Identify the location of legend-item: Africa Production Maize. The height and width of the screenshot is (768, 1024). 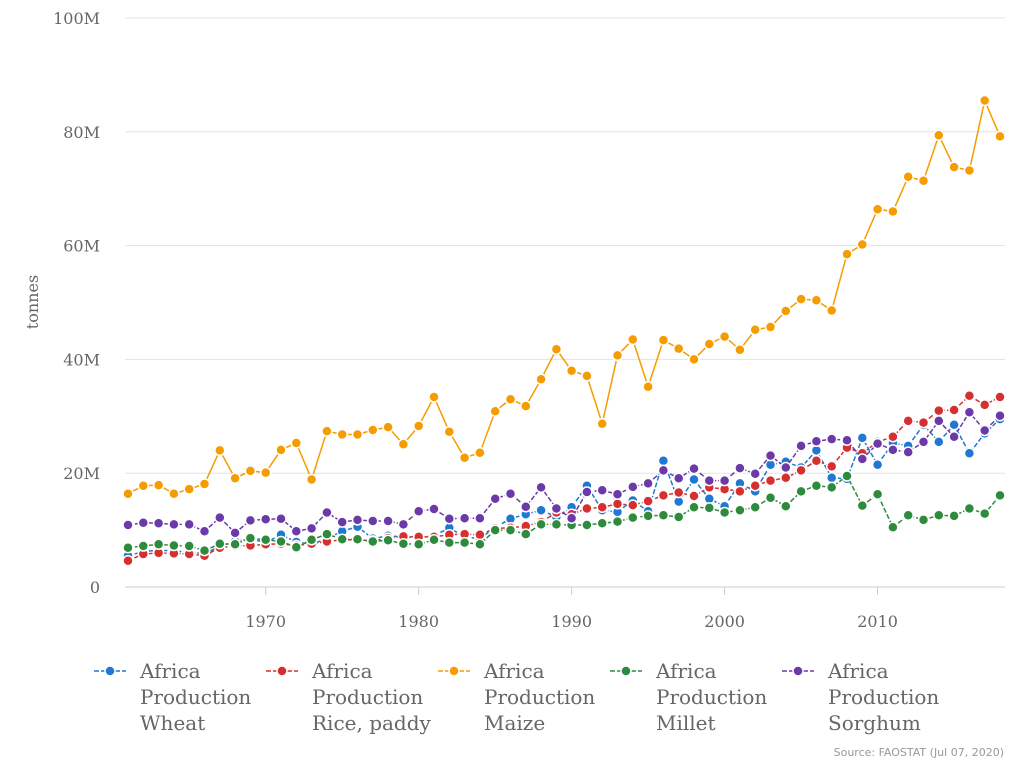
(521, 698).